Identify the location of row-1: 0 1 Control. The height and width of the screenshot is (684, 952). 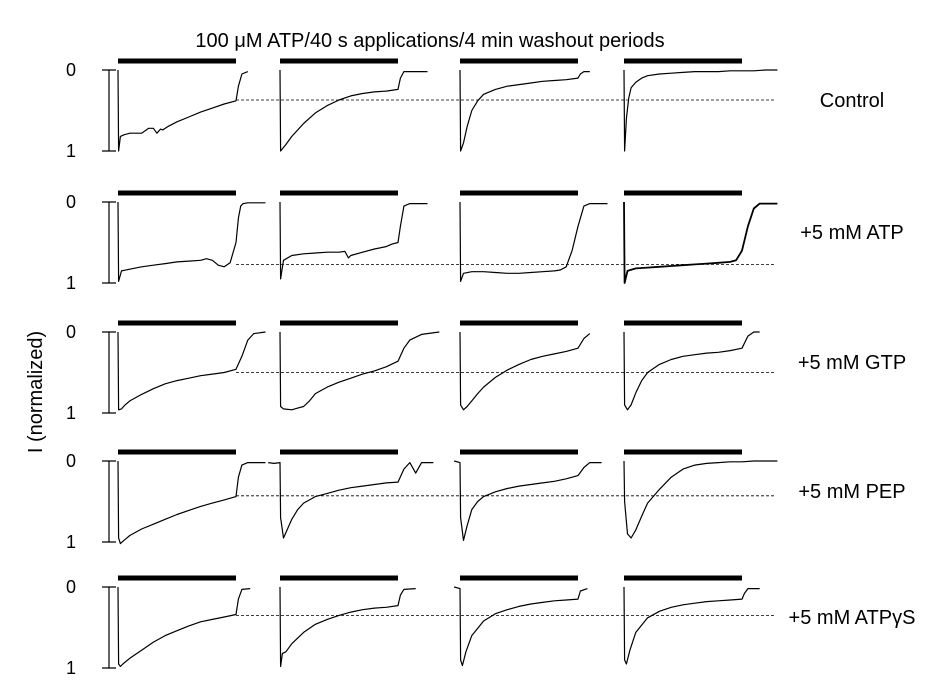
(475, 109).